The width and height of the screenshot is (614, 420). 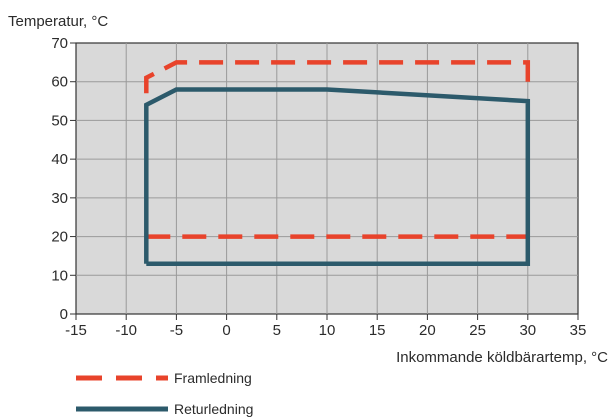 I want to click on x-tick-label: 15, so click(x=377, y=330).